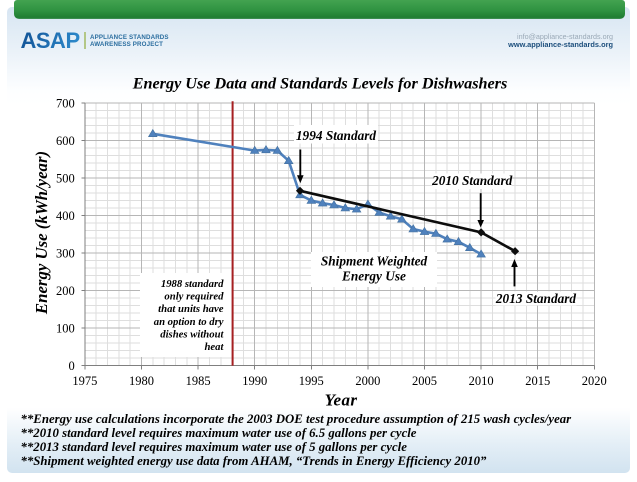 Image resolution: width=637 pixels, height=482 pixels. Describe the element at coordinates (536, 298) in the screenshot. I see `svg-text: 2013 Standard` at that location.